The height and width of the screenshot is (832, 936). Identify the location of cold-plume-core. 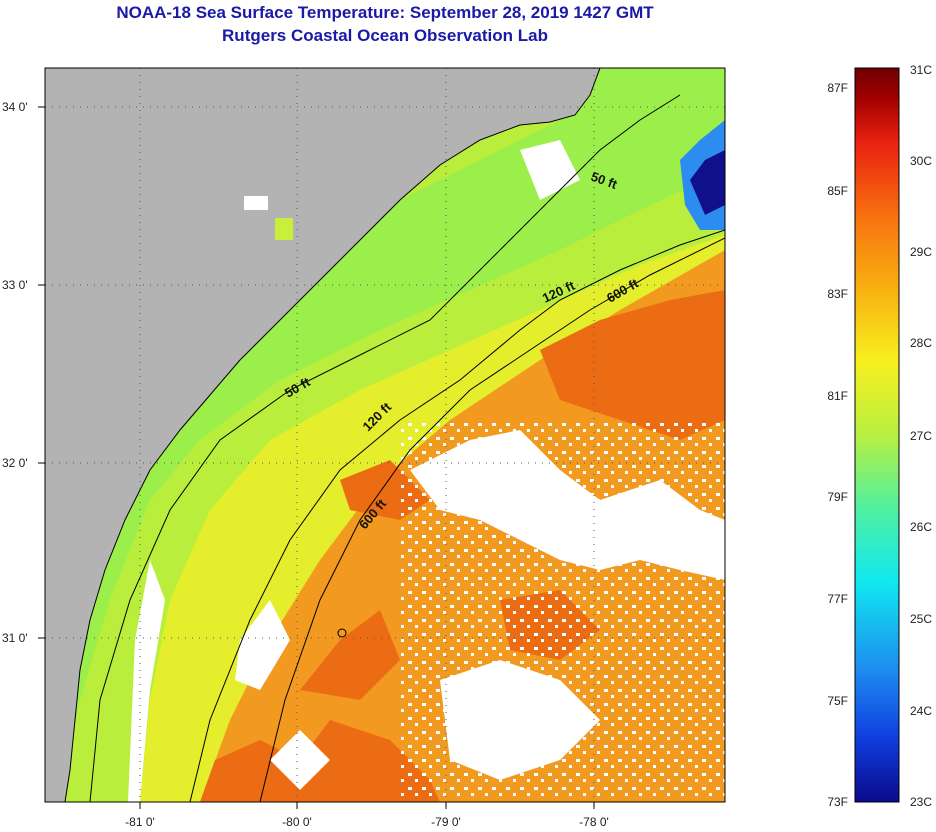
(707, 182).